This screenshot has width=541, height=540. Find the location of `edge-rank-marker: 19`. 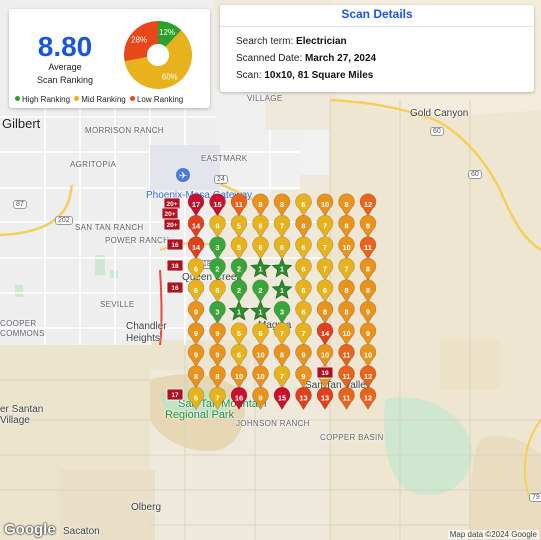

edge-rank-marker: 19 is located at coordinates (325, 372).